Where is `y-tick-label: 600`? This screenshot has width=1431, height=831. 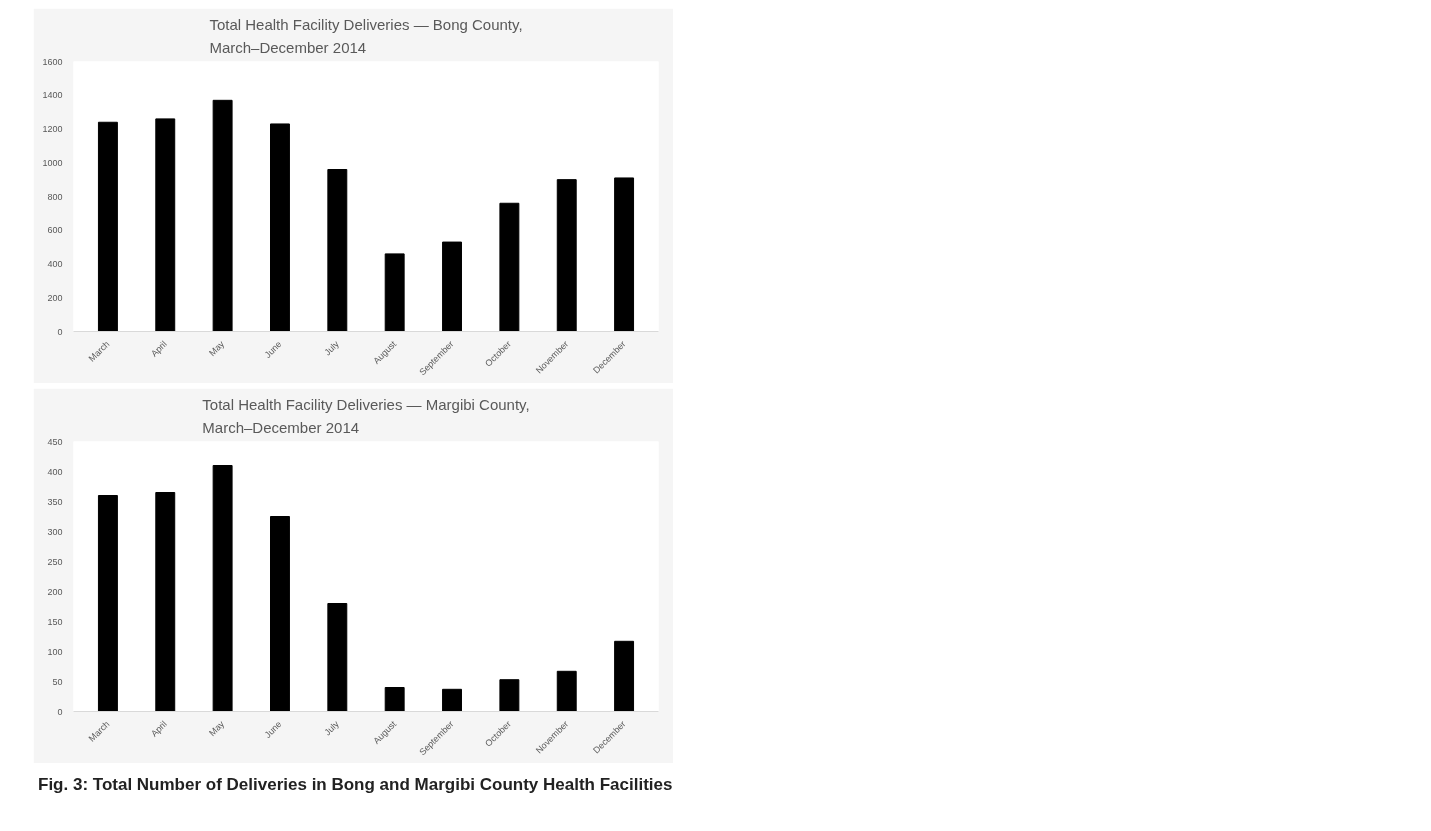
y-tick-label: 600 is located at coordinates (55, 230).